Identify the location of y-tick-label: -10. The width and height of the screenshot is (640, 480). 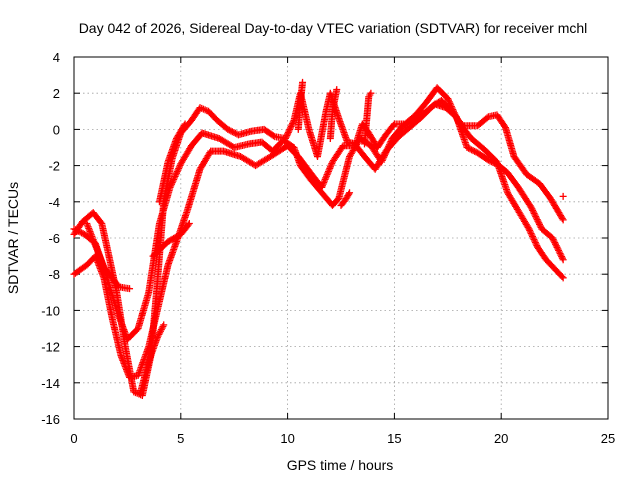
(50, 310).